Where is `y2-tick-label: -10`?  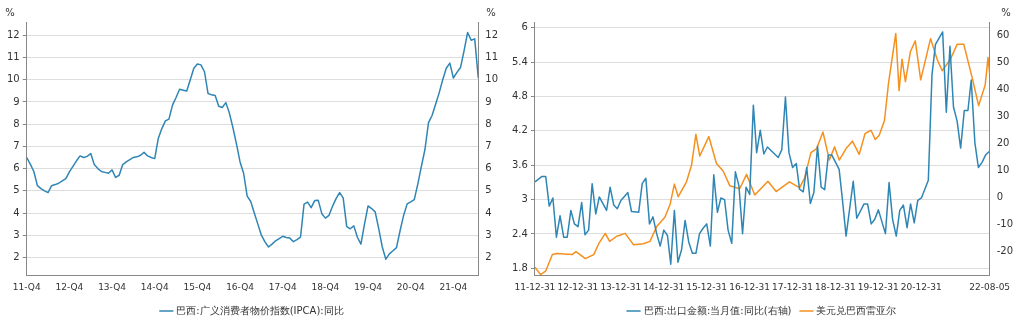
y2-tick-label: -10 is located at coordinates (1005, 224).